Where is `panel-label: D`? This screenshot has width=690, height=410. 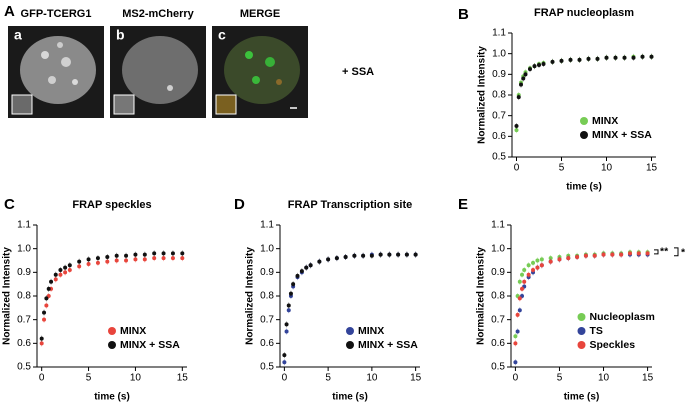
panel-label: D is located at coordinates (239, 204).